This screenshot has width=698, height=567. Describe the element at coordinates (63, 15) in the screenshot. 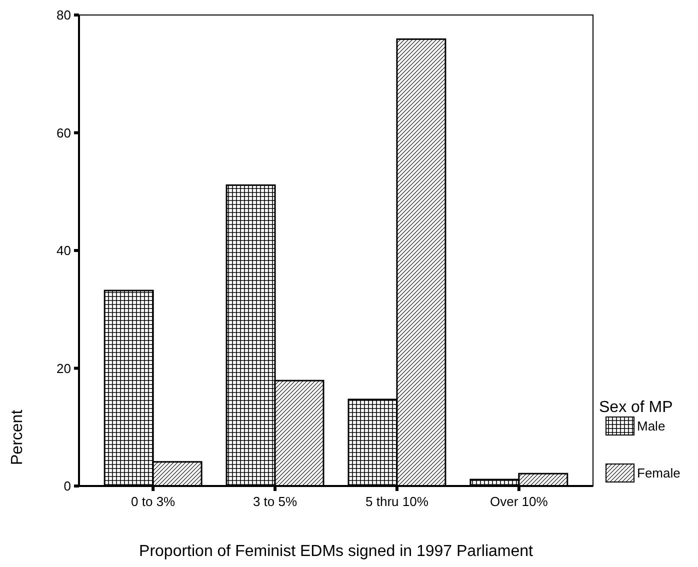

I see `y-tick-label: 80` at that location.